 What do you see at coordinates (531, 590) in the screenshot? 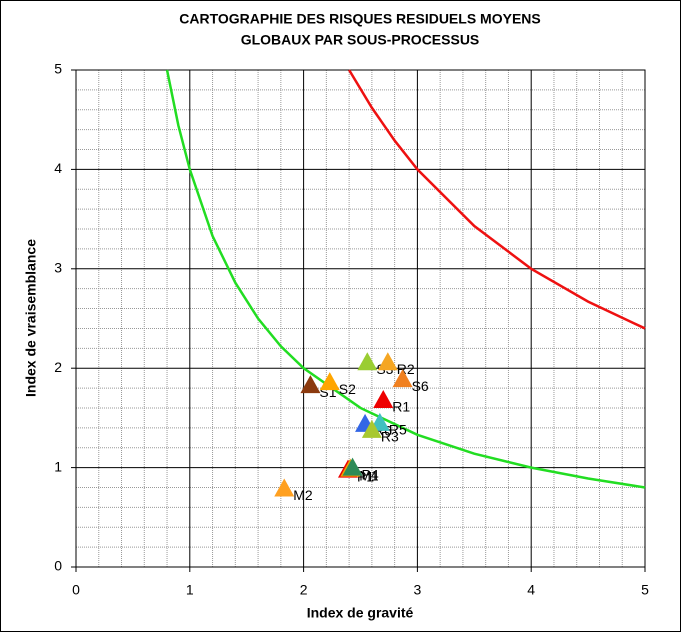
I see `x-tick-label: 4` at bounding box center [531, 590].